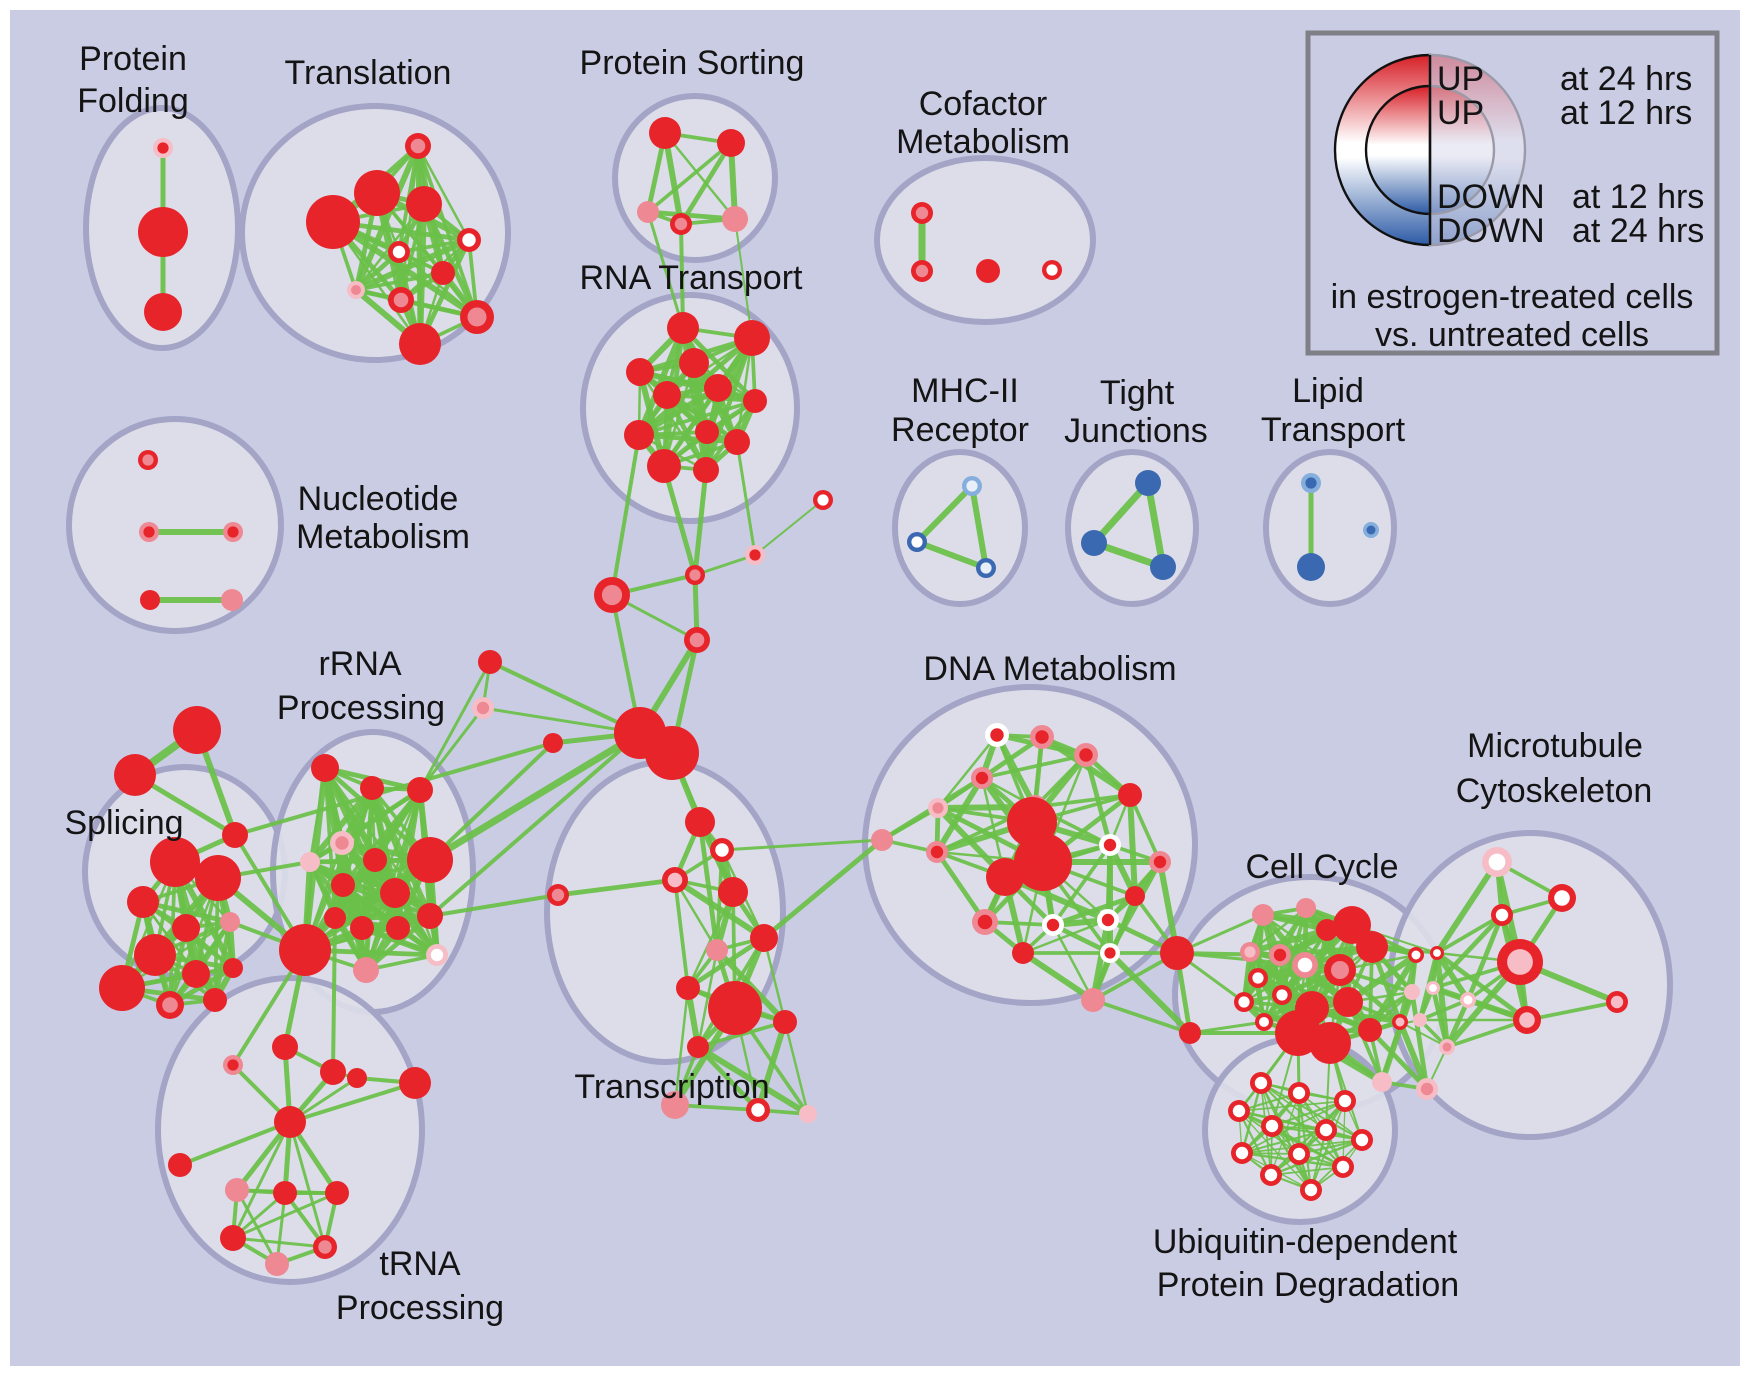 Image resolution: width=1750 pixels, height=1376 pixels. I want to click on network-edge-transcription, so click(707, 998).